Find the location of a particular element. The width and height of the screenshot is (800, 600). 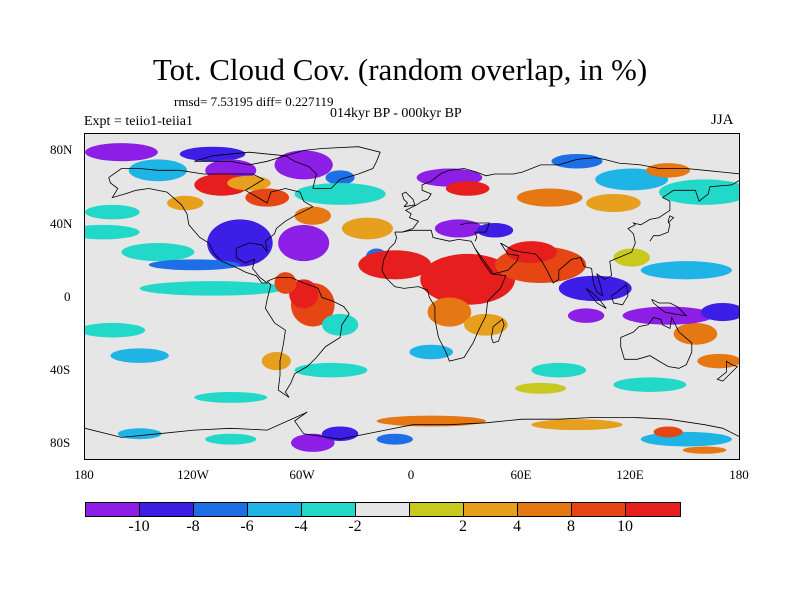

lon-label-60w: 60W is located at coordinates (302, 474).